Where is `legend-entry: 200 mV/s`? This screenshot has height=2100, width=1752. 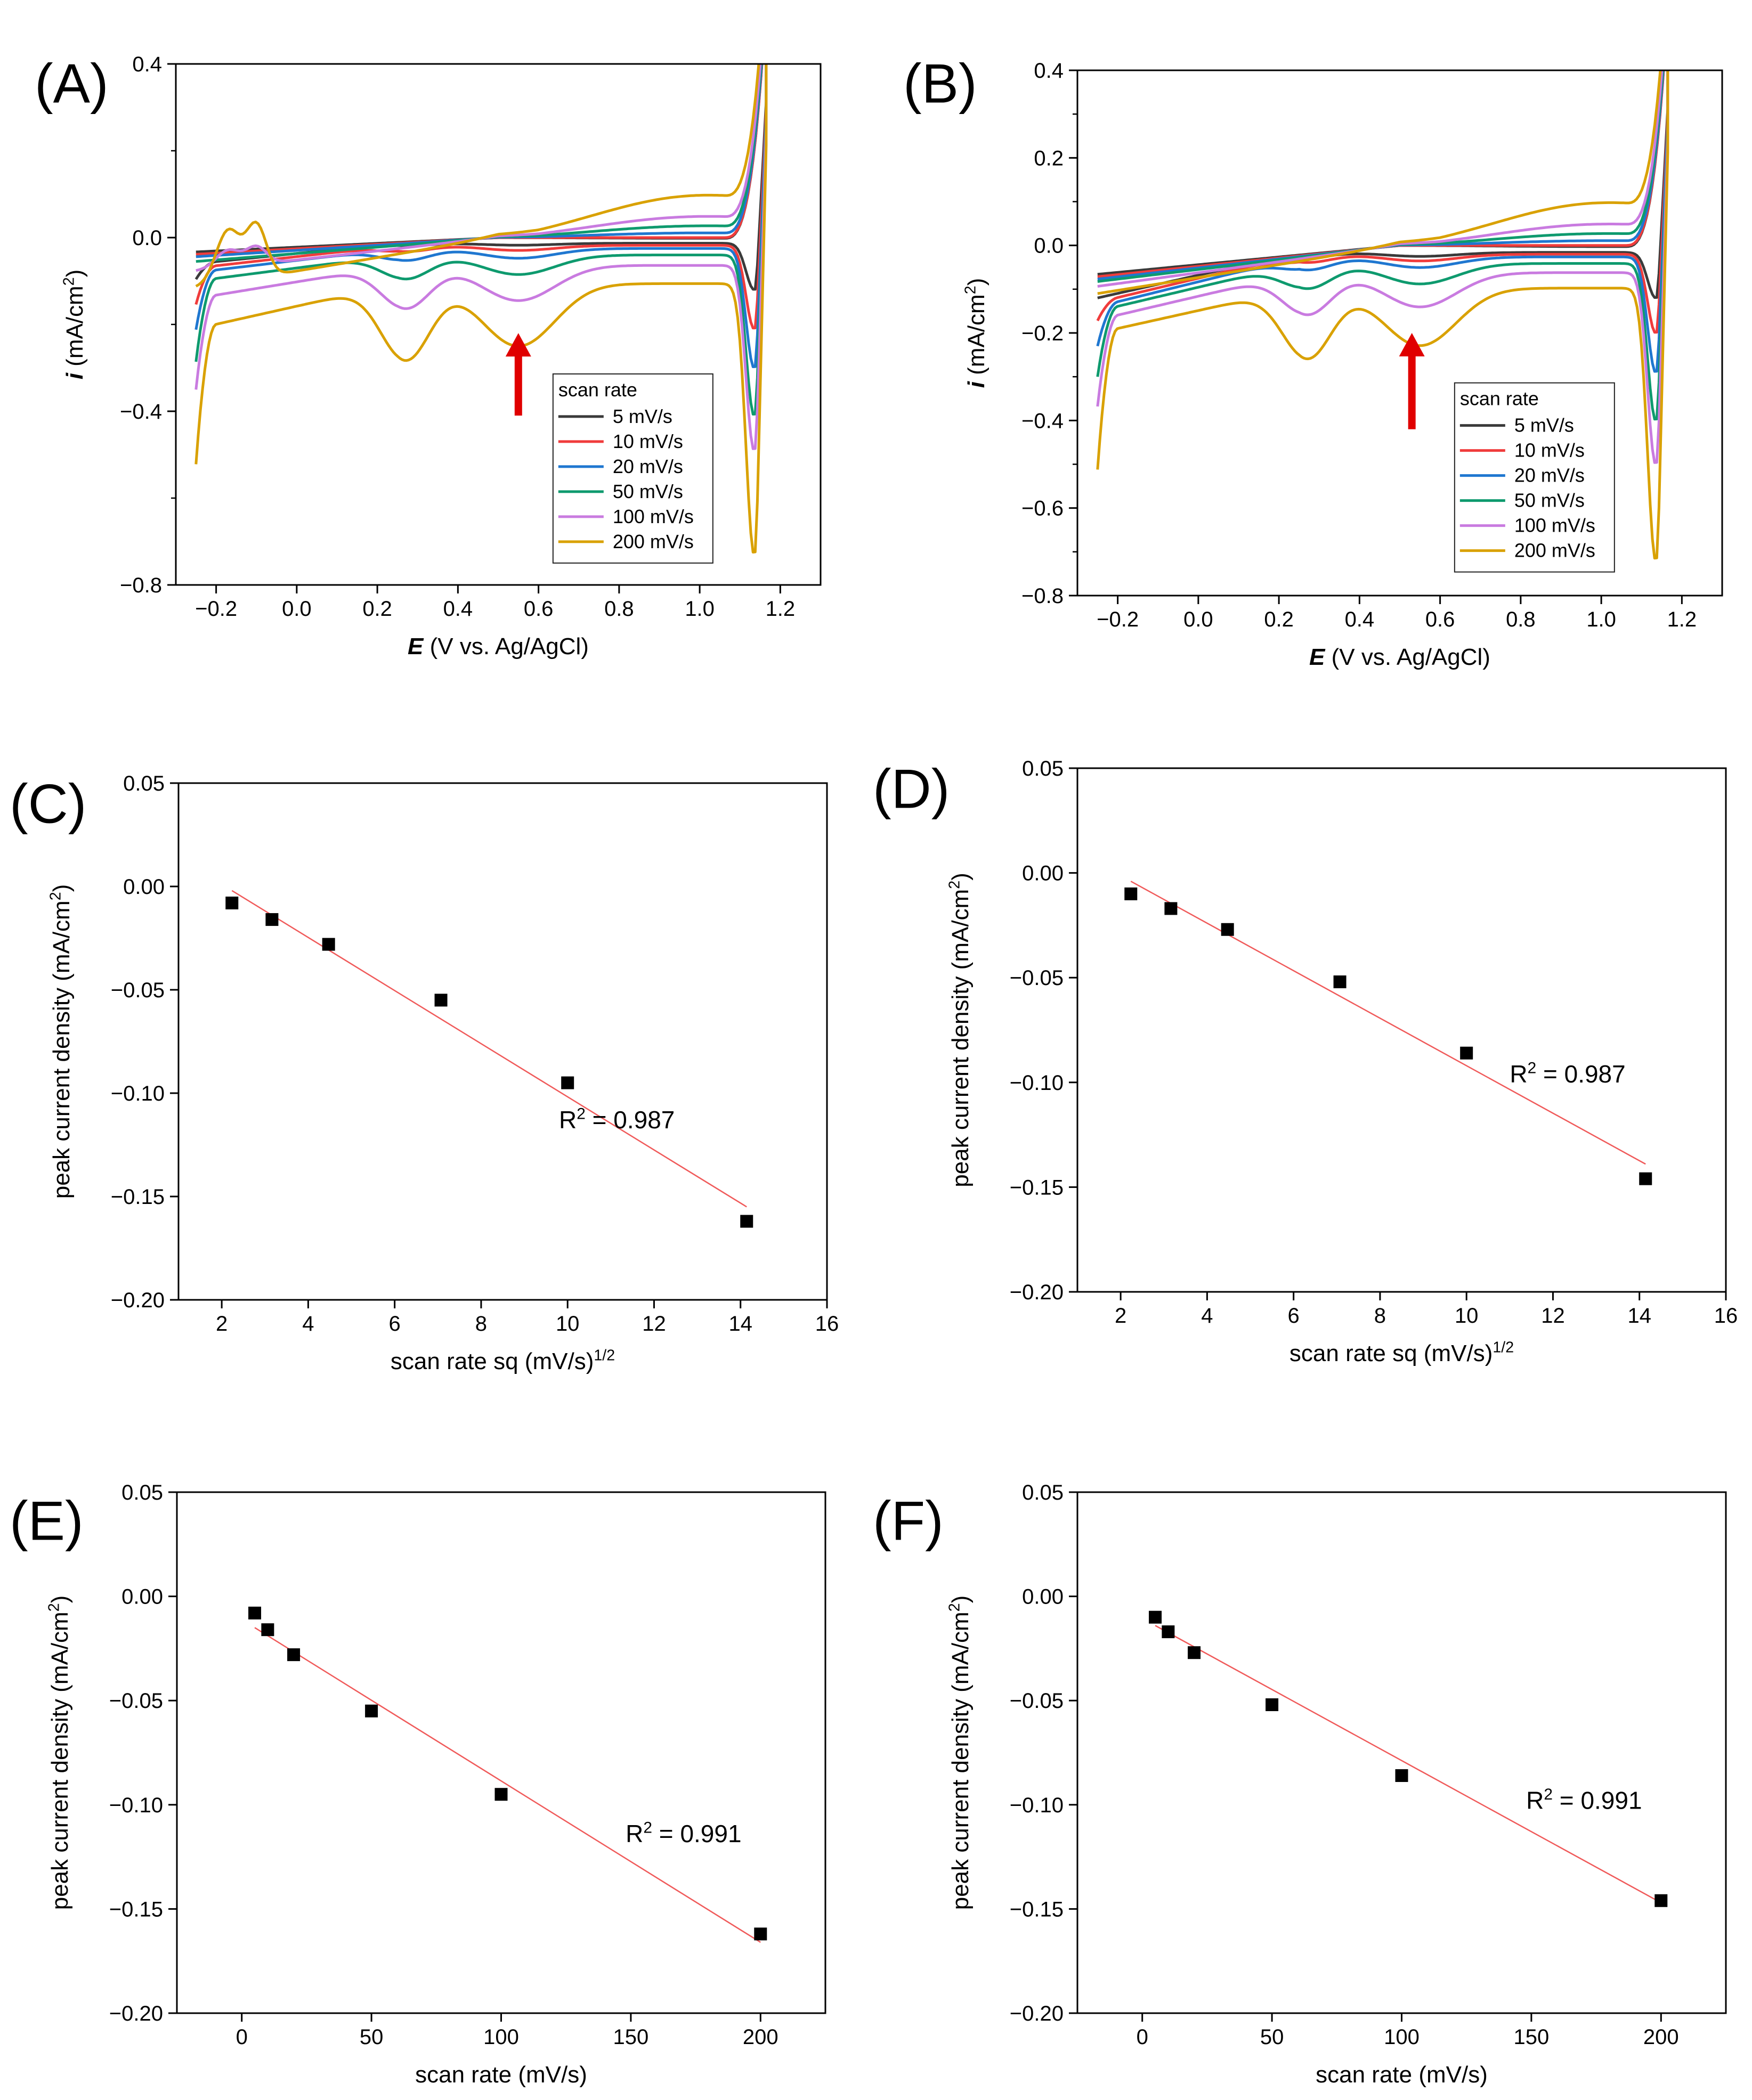
legend-entry: 200 mV/s is located at coordinates (1554, 550).